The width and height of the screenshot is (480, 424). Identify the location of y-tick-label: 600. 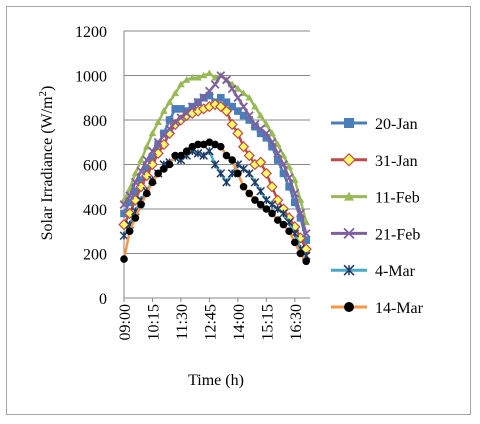
(95, 166).